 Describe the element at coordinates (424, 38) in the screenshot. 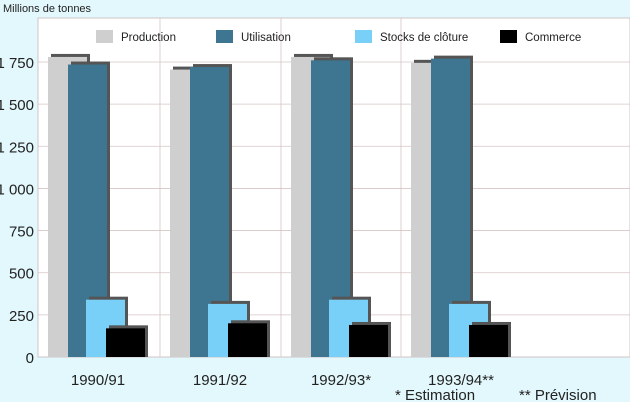

I see `legend-label: Stocks de clôture` at that location.